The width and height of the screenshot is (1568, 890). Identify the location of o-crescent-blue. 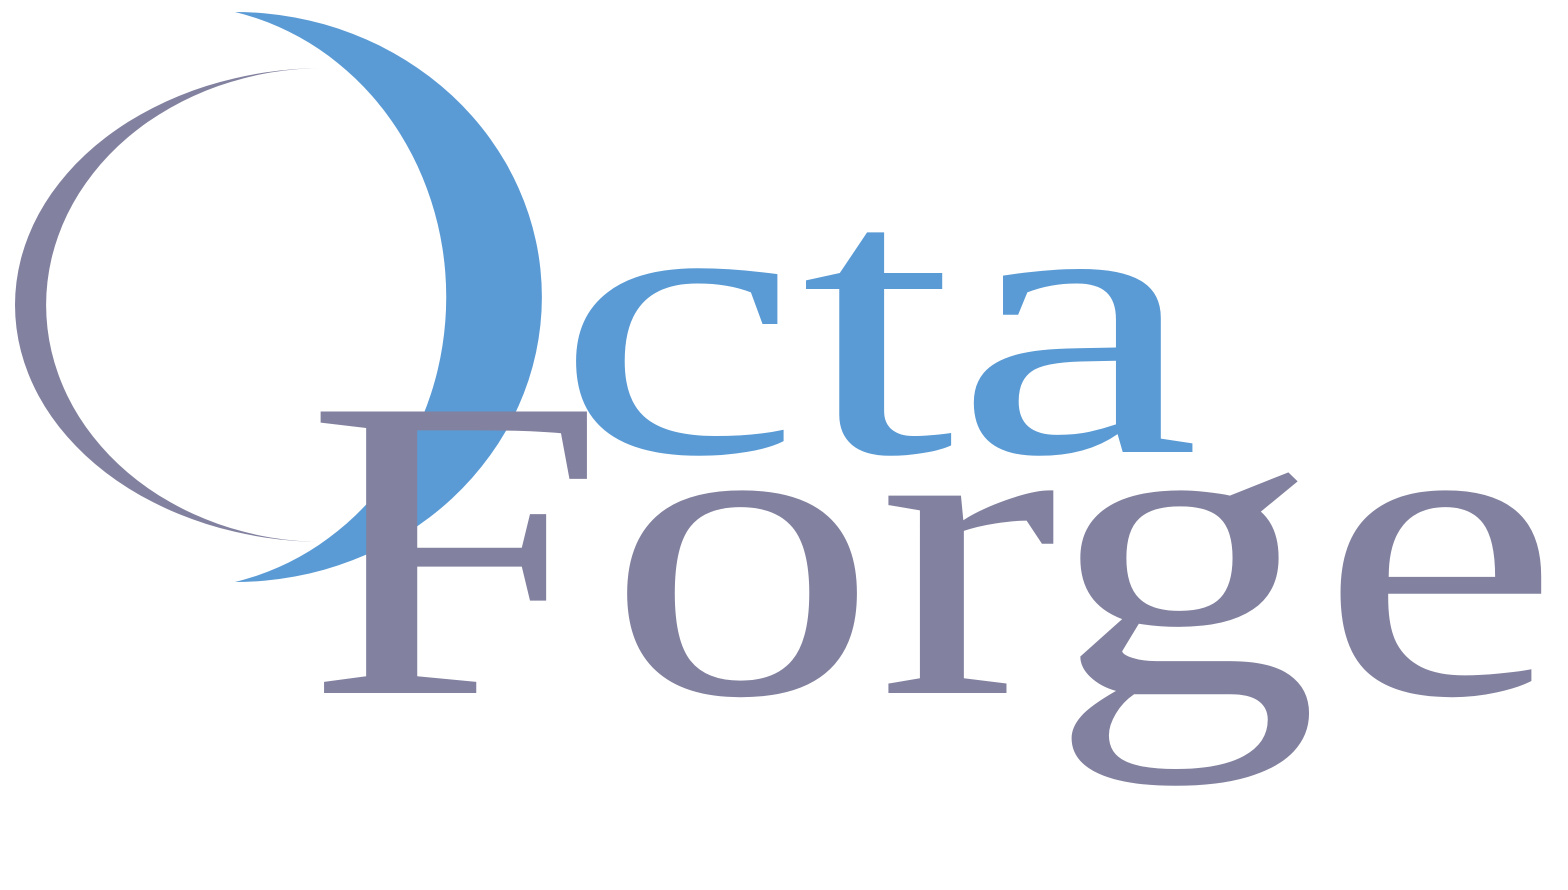
(388, 297).